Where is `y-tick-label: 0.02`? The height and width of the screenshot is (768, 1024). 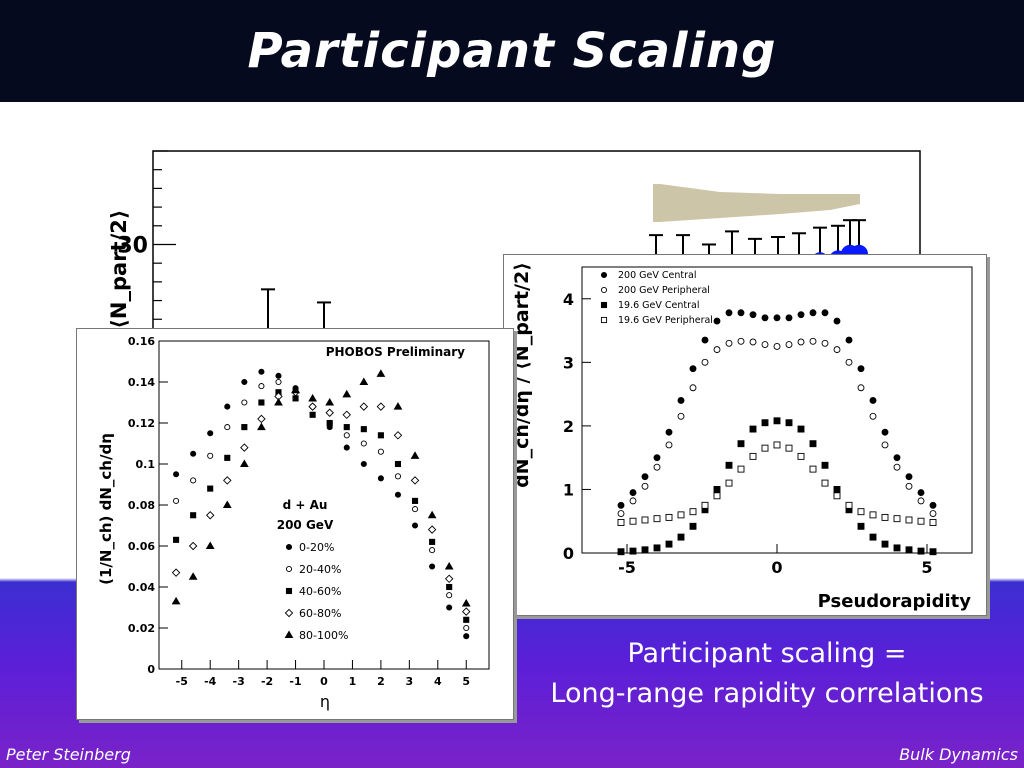
y-tick-label: 0.02 is located at coordinates (141, 628).